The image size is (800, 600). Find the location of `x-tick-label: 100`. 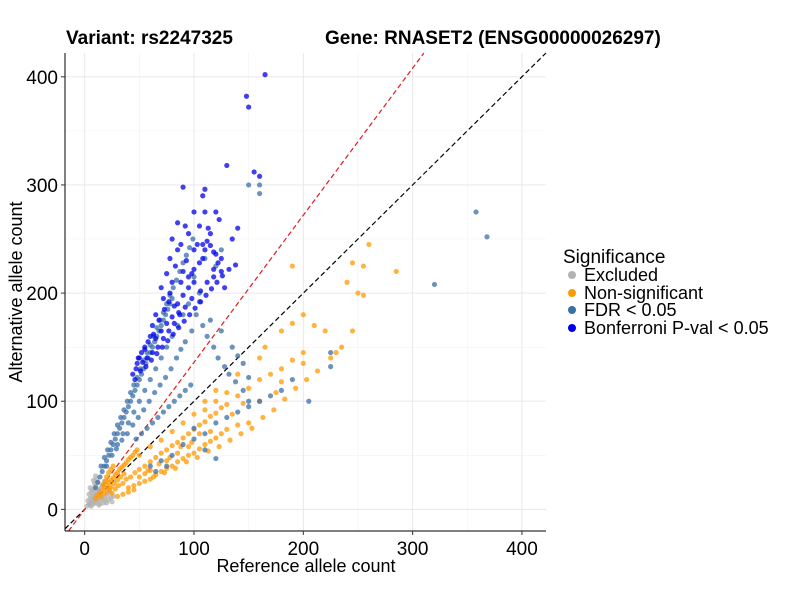

x-tick-label: 100 is located at coordinates (194, 549).